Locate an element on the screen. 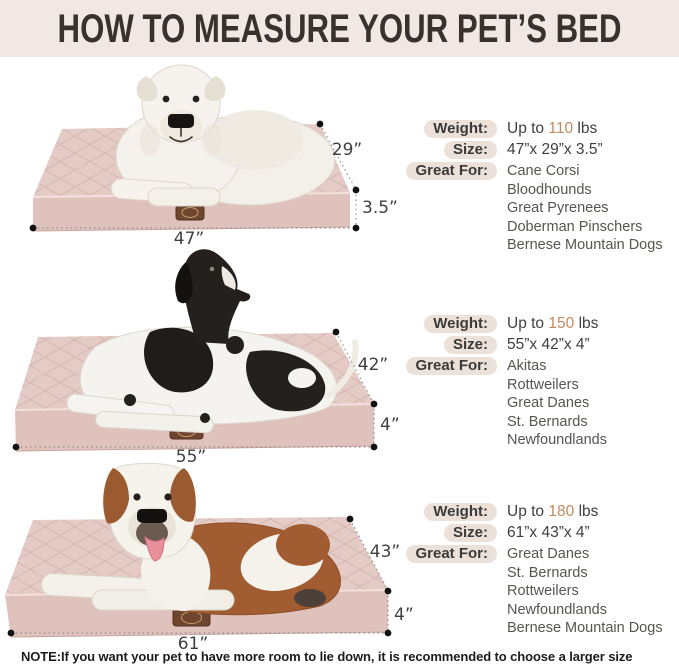  dimension-dots-xlarge is located at coordinates (199, 576).